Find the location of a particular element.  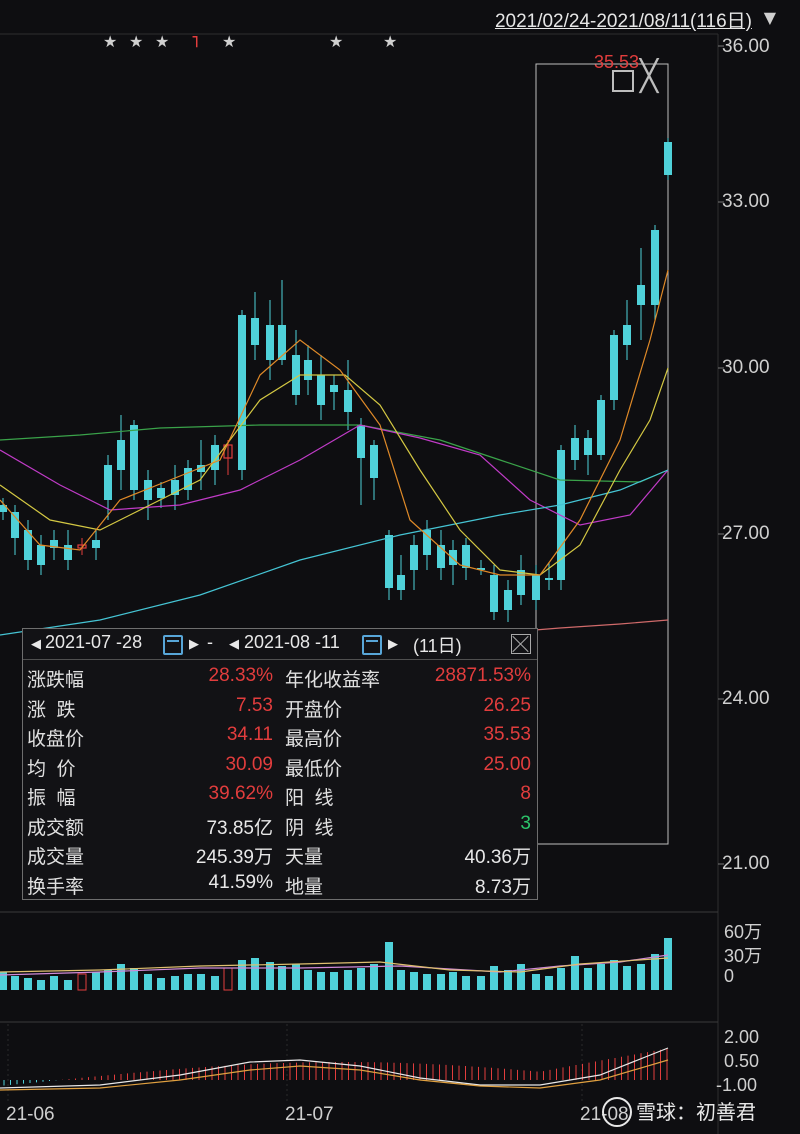

stat-value: 73.85亿 is located at coordinates (239, 828).